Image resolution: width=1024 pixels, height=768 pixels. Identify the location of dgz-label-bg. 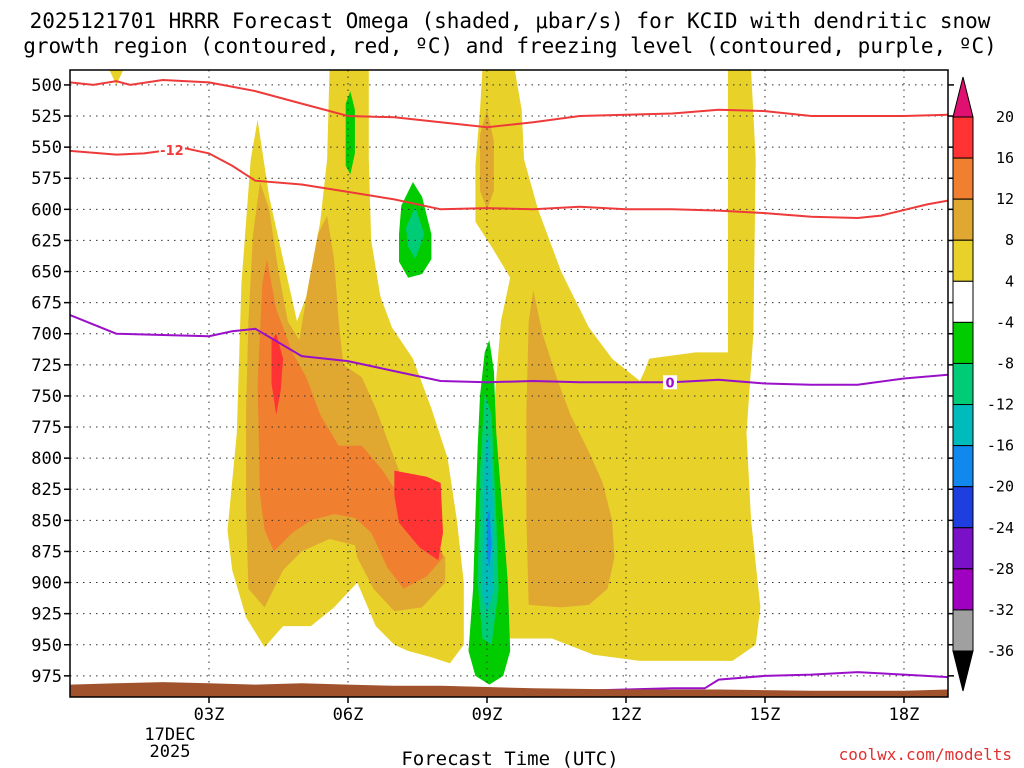
(171, 149).